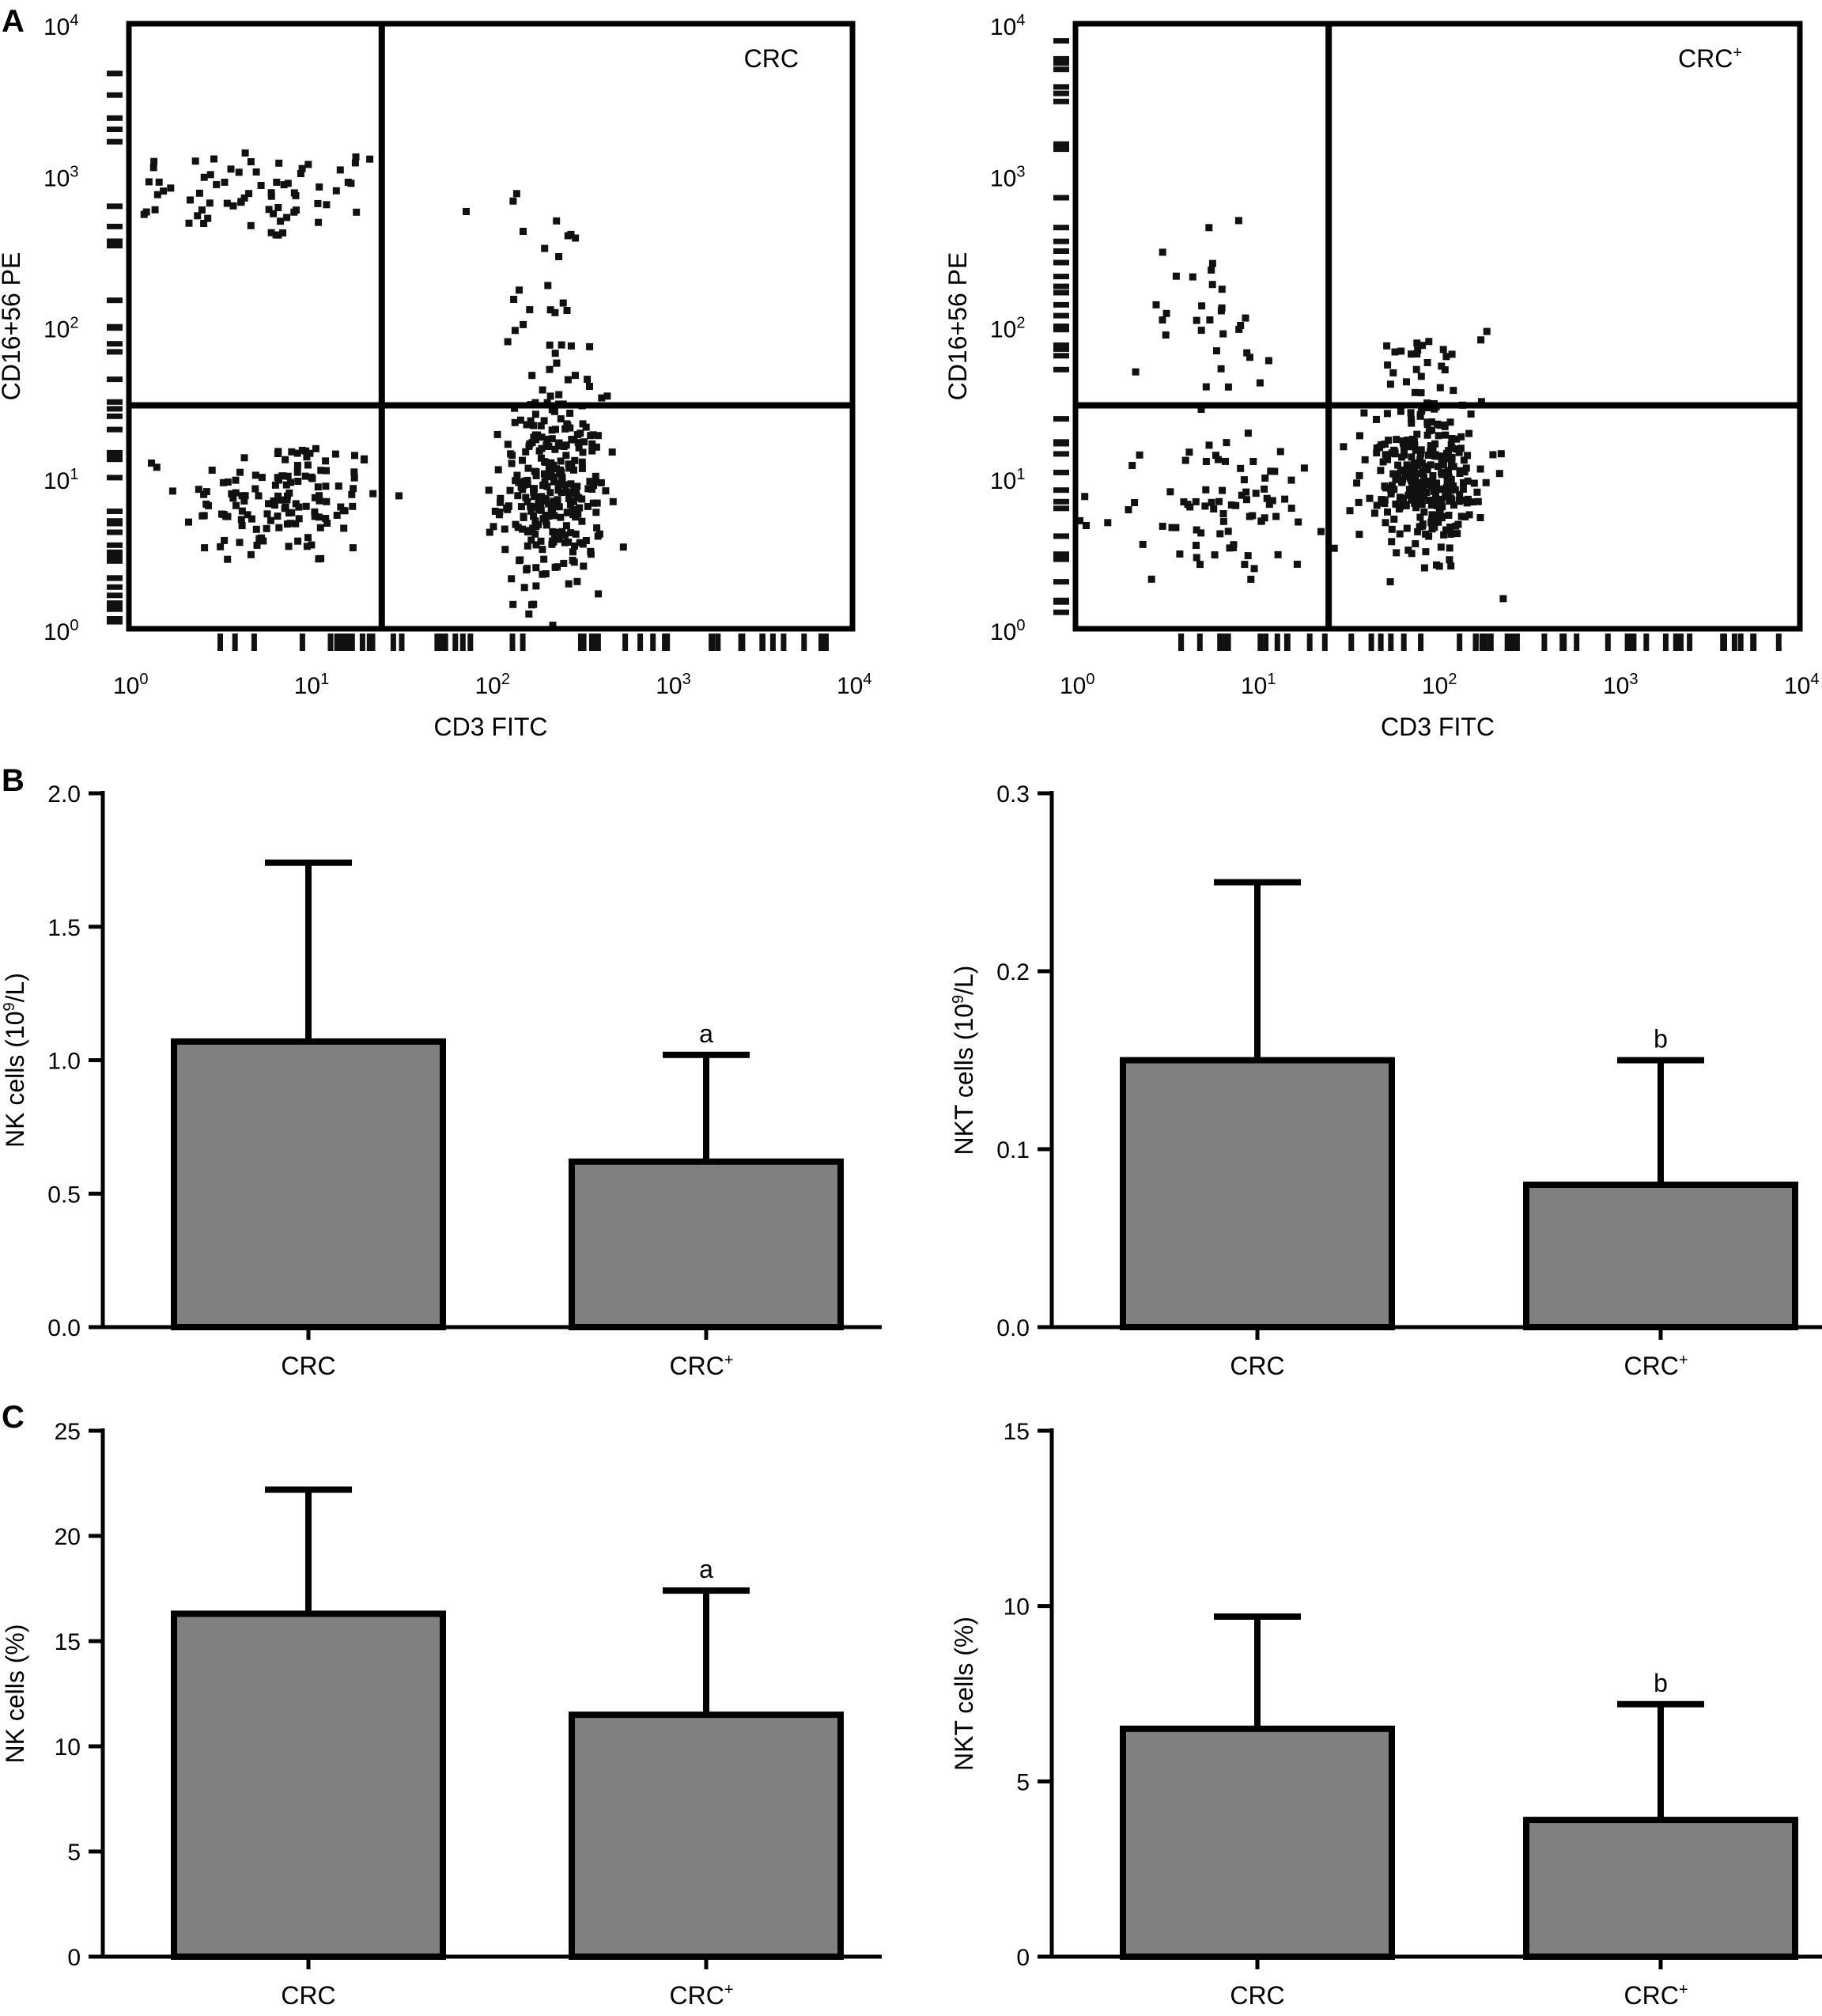 The height and width of the screenshot is (2016, 1822). I want to click on panel-label-b: B, so click(14, 781).